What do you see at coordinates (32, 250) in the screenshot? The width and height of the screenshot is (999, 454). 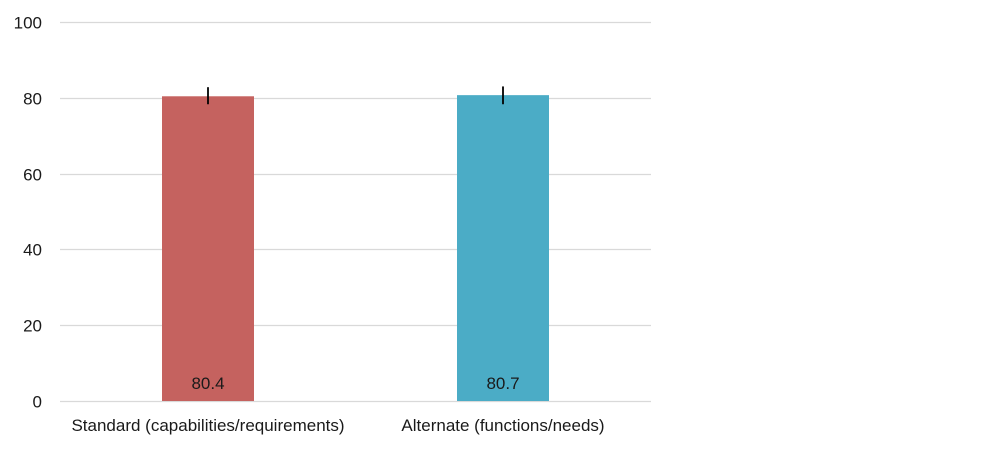 I see `y-tick-label: 40` at bounding box center [32, 250].